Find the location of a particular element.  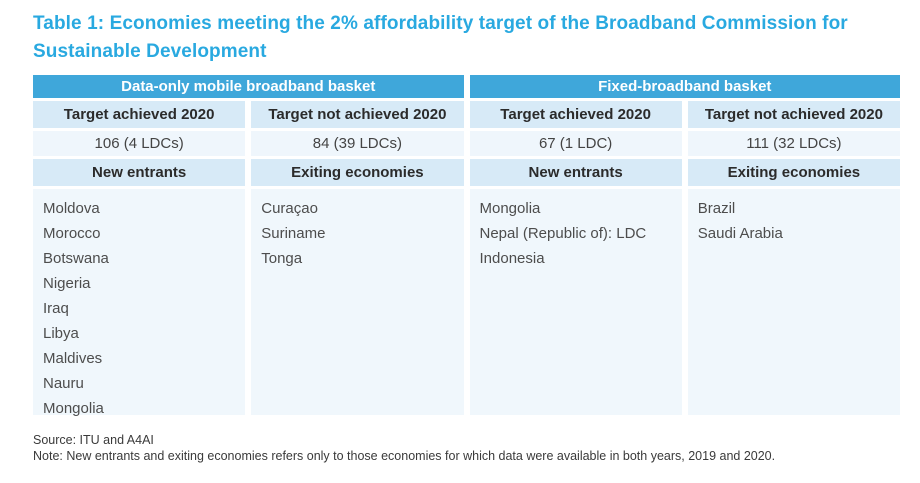

list-item: Libya is located at coordinates (61, 333).